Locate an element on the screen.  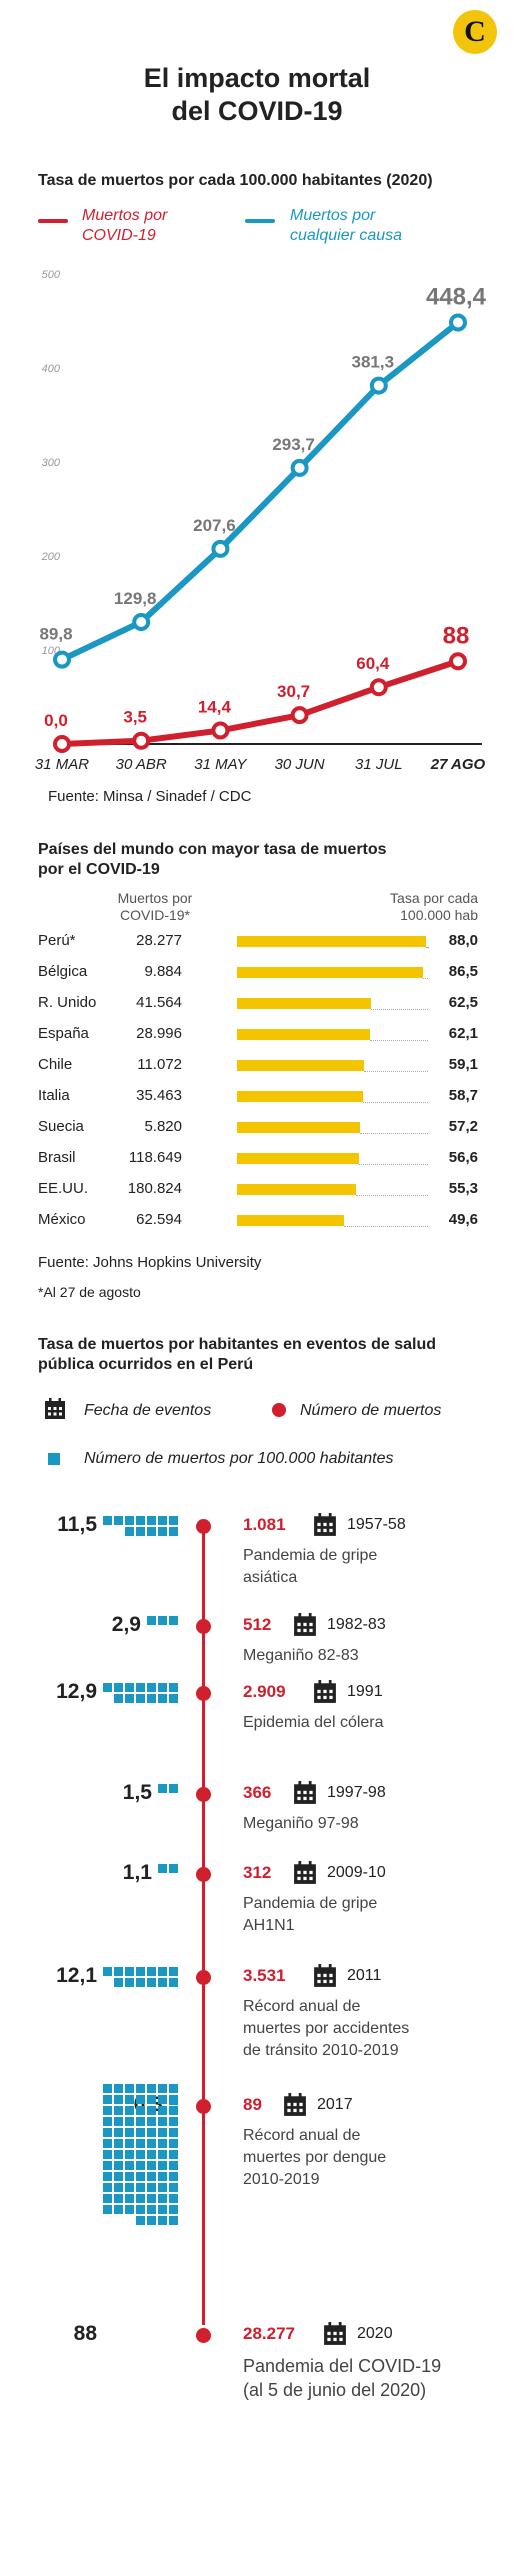
data-label: 0,0 is located at coordinates (56, 720).